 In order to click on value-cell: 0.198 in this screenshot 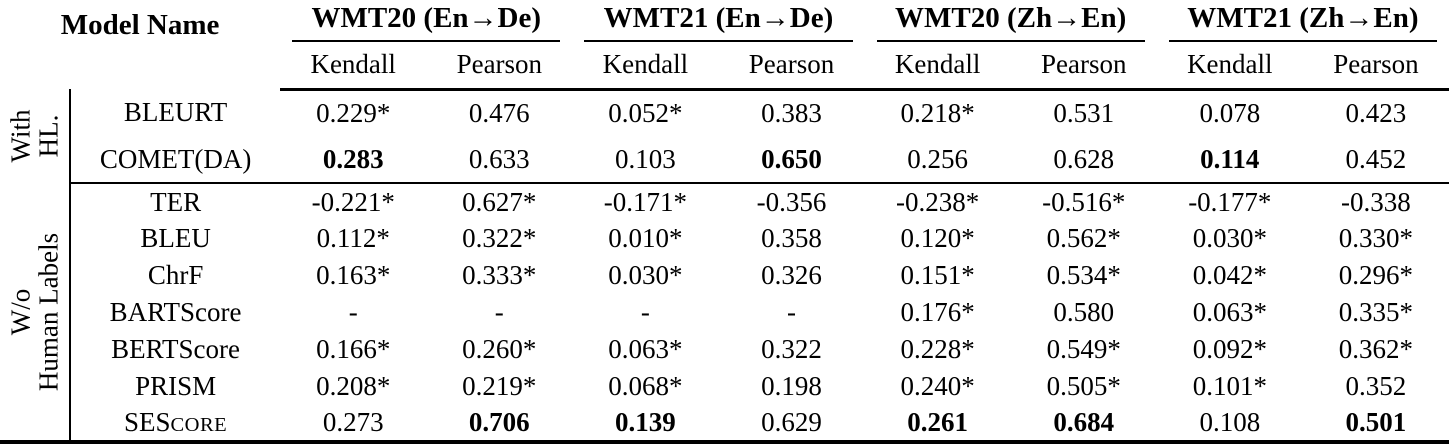, I will do `click(791, 386)`.